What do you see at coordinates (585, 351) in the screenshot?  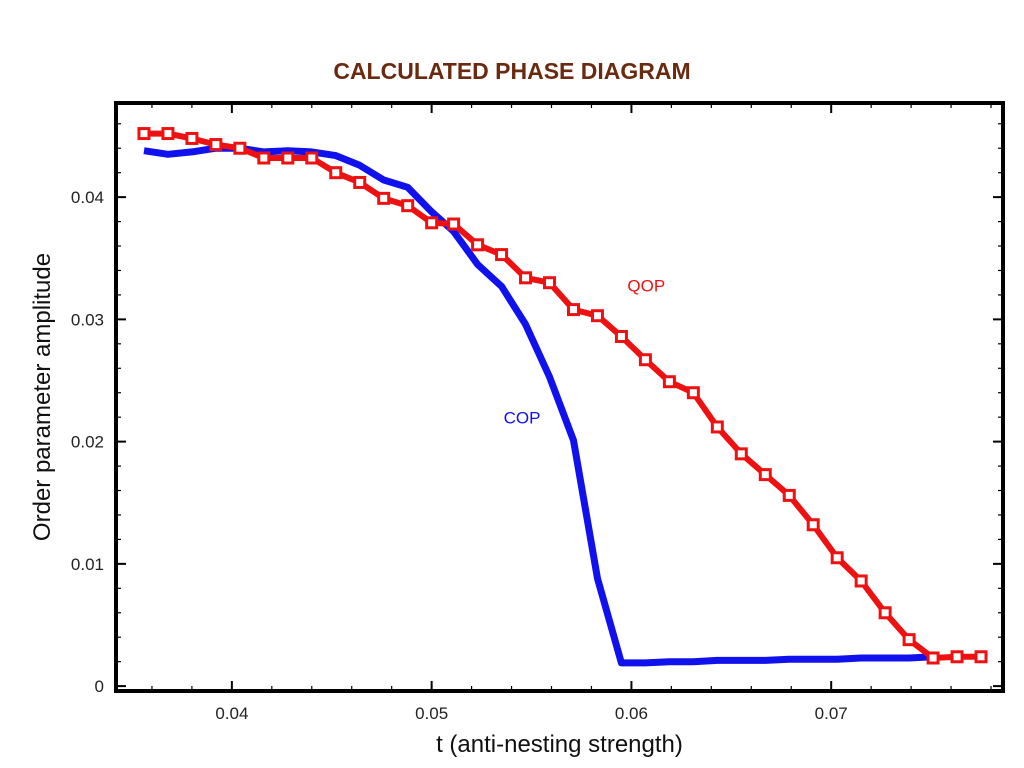 I see `annotation-layer: QOP COP` at bounding box center [585, 351].